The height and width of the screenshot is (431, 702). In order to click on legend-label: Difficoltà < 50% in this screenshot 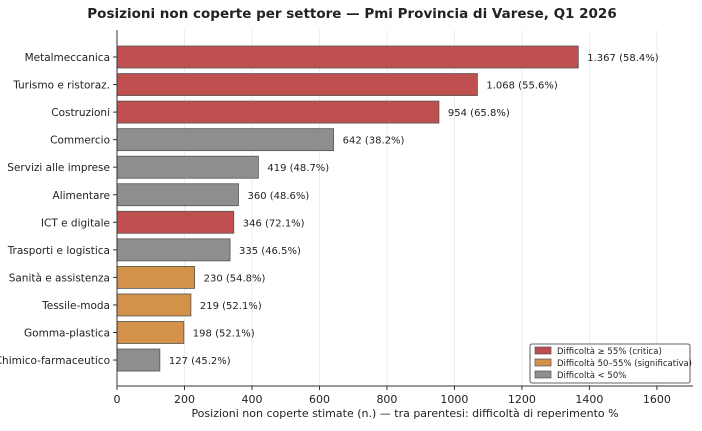, I will do `click(591, 376)`.